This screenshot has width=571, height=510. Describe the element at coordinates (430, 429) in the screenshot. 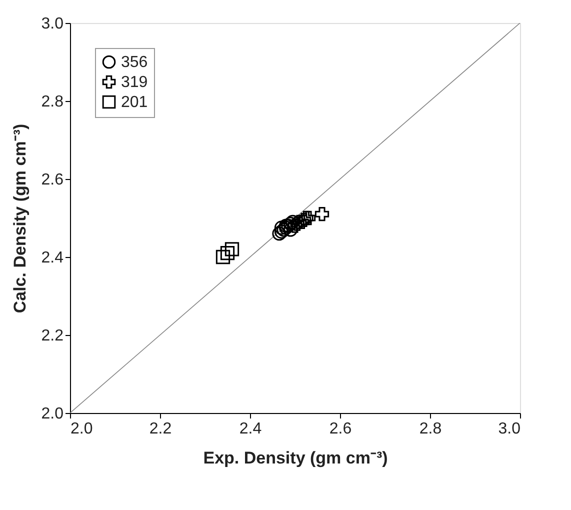

I see `x-tick-label: 2.8` at that location.